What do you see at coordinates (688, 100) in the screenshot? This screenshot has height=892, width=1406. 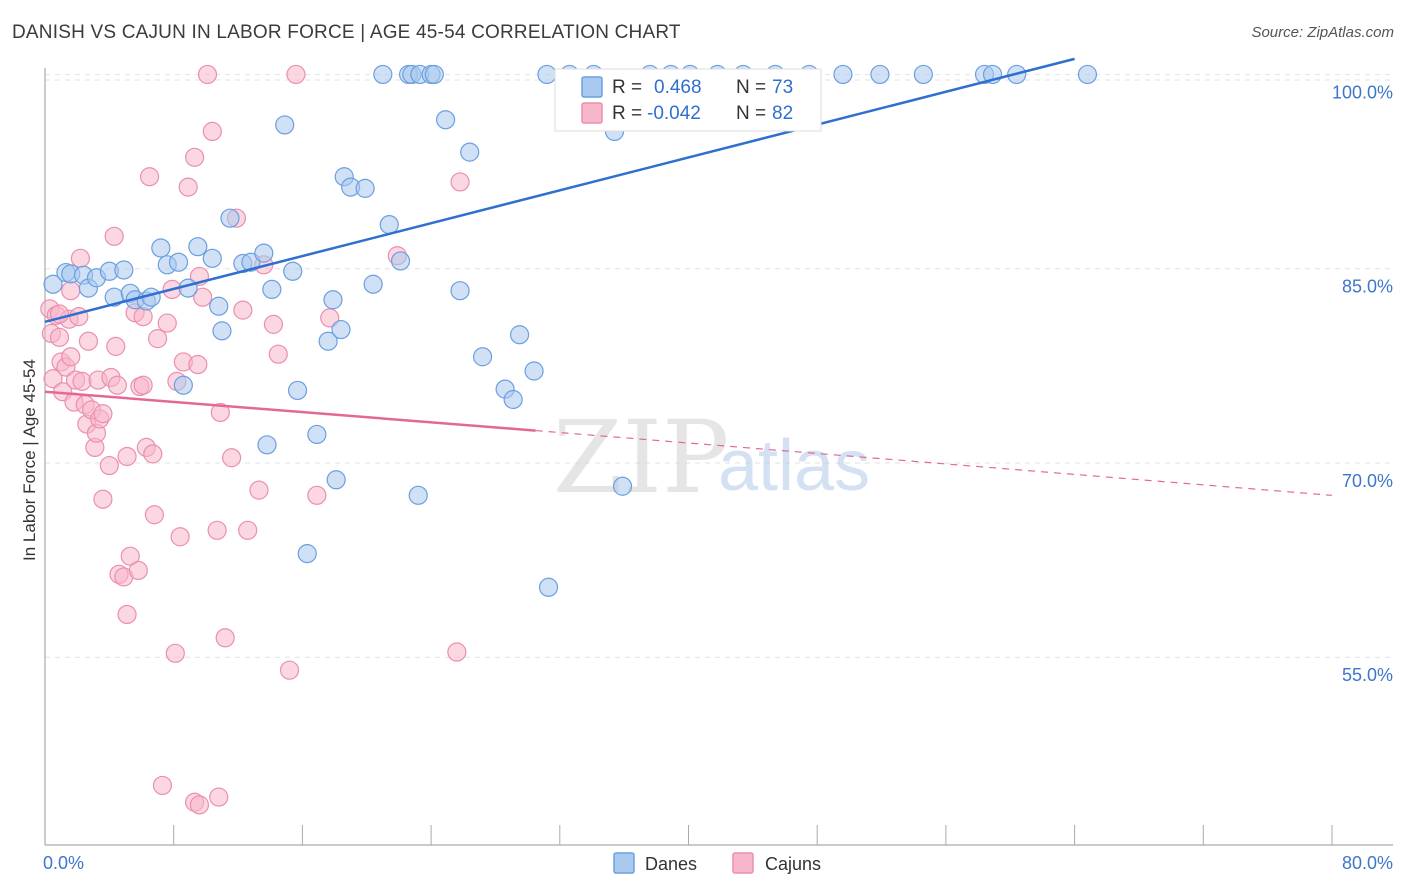 I see `legend-box: R = 0.468 N = 73 R = -0.042 N = 82` at bounding box center [688, 100].